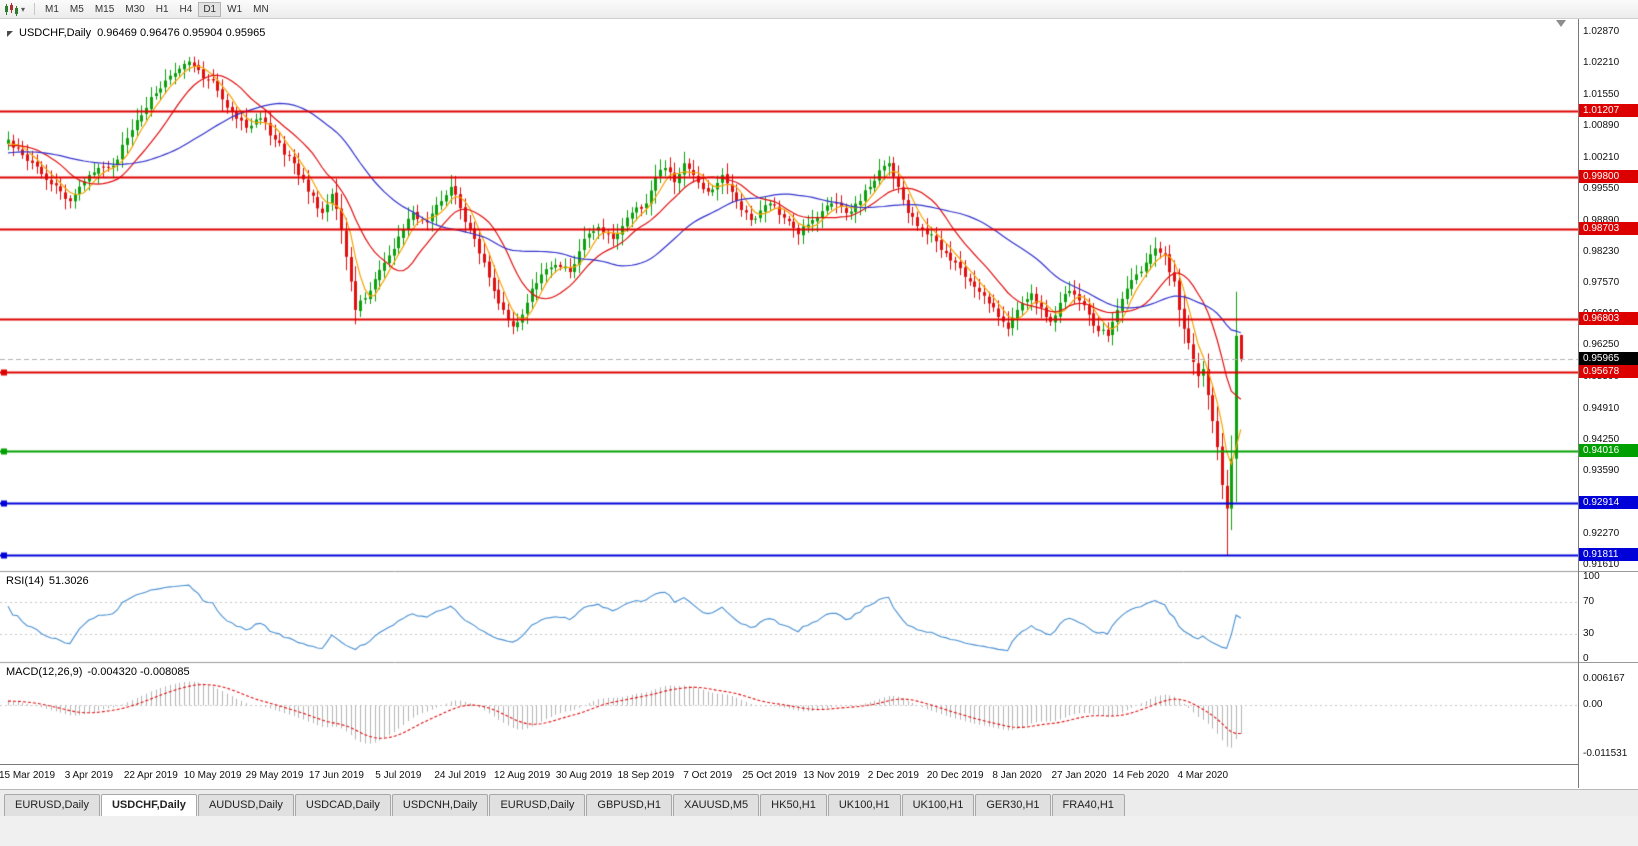 This screenshot has height=846, width=1638. What do you see at coordinates (1608, 372) in the screenshot?
I see `hline-price-badge: 0.95678` at bounding box center [1608, 372].